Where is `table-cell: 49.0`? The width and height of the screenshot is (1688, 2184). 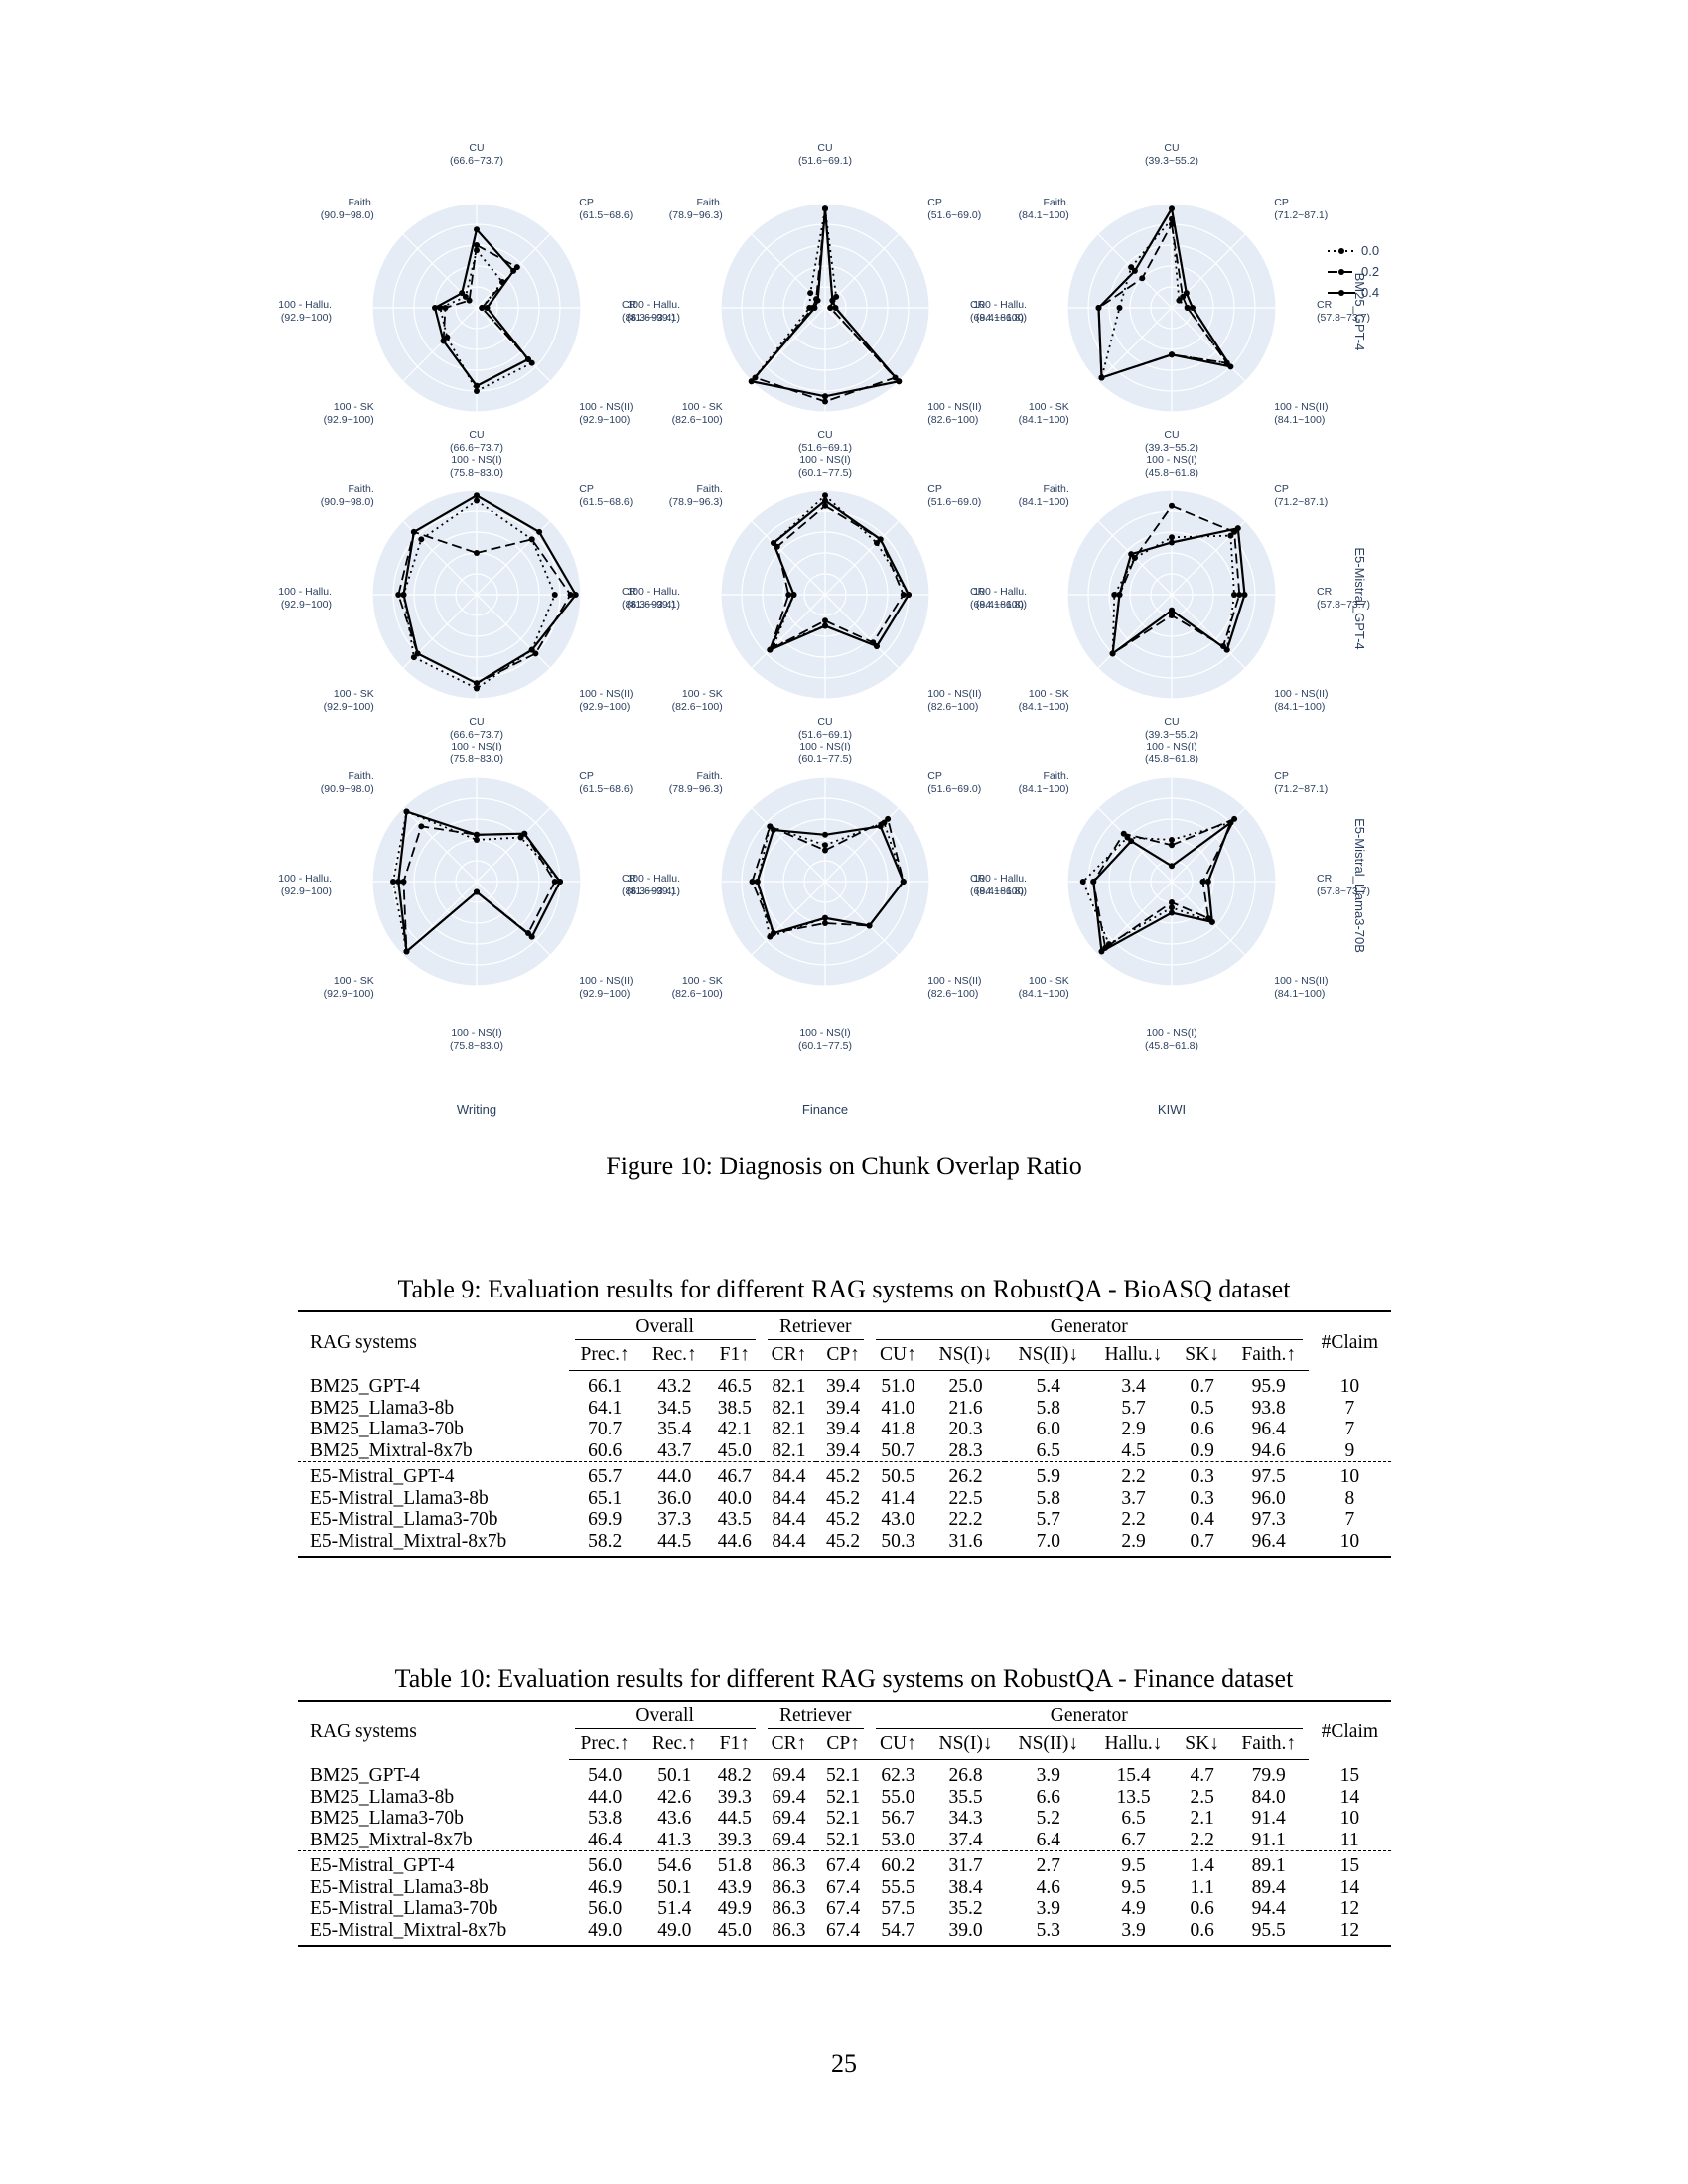 table-cell: 49.0 is located at coordinates (604, 1933).